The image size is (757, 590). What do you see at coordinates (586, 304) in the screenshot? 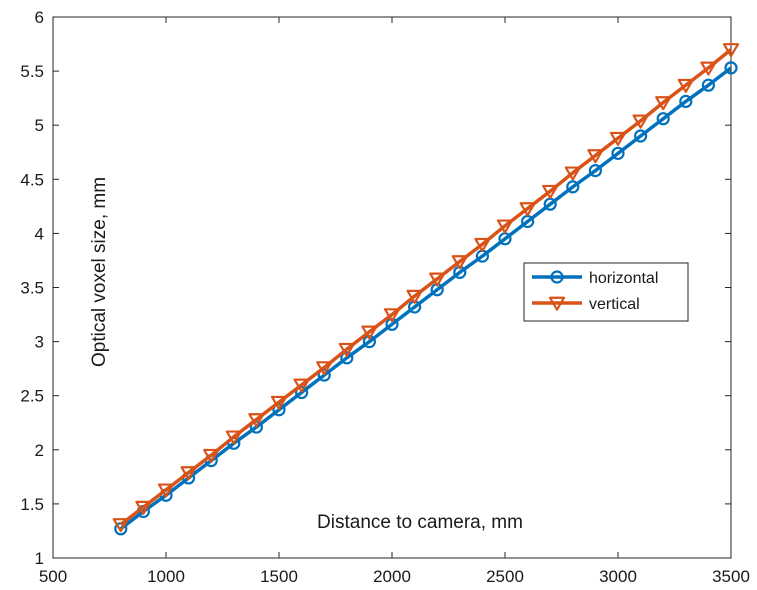
I see `legend-entry-vertical: vertical` at bounding box center [586, 304].